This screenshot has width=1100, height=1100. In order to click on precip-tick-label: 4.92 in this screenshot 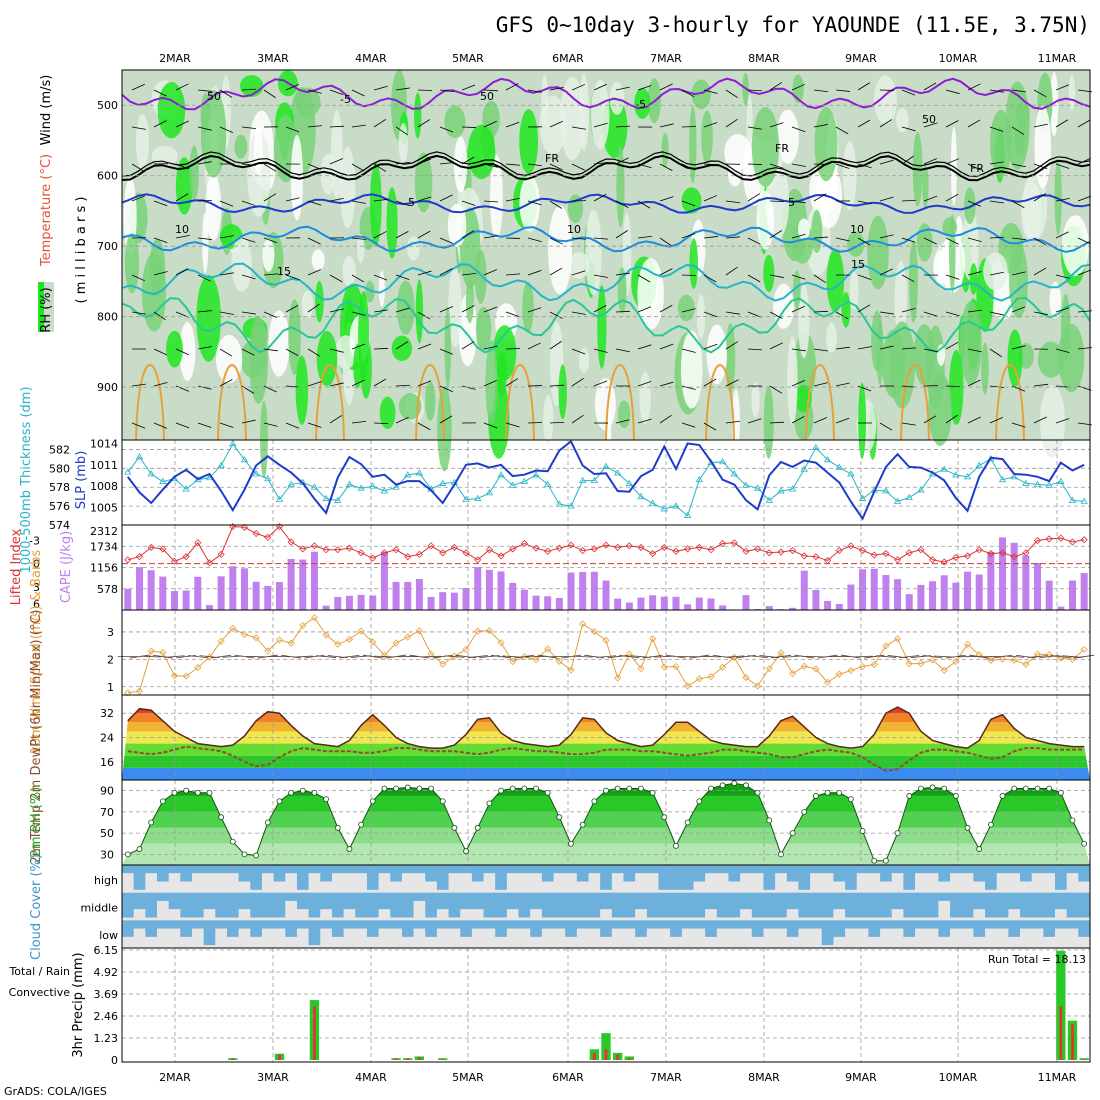, I will do `click(106, 972)`.